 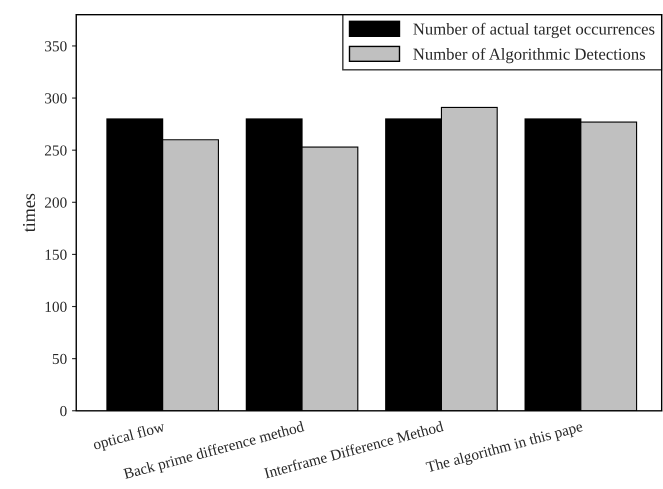 What do you see at coordinates (59, 359) in the screenshot?
I see `y-tick-label: 50` at bounding box center [59, 359].